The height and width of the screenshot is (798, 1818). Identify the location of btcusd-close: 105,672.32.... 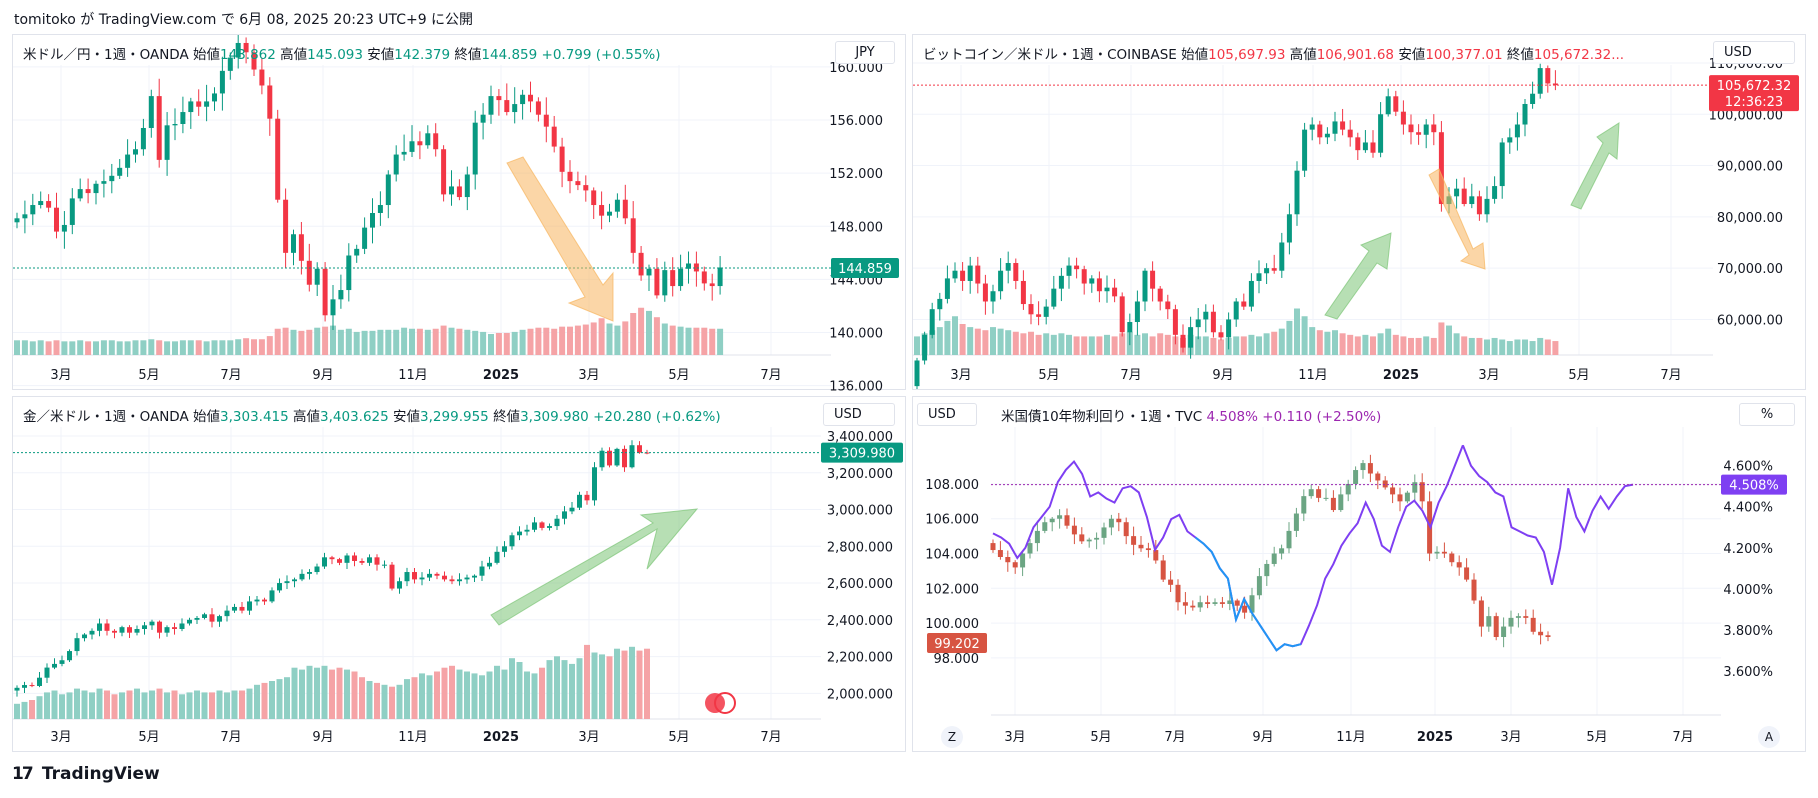
(1579, 55).